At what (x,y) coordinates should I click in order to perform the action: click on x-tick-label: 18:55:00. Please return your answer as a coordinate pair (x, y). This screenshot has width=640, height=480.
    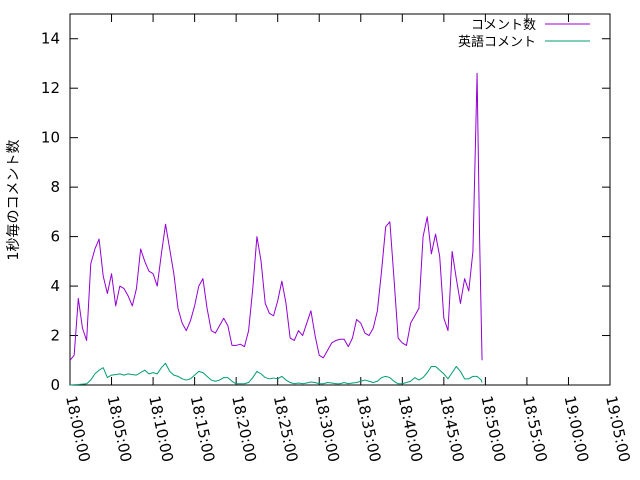
    Looking at the image, I should click on (535, 429).